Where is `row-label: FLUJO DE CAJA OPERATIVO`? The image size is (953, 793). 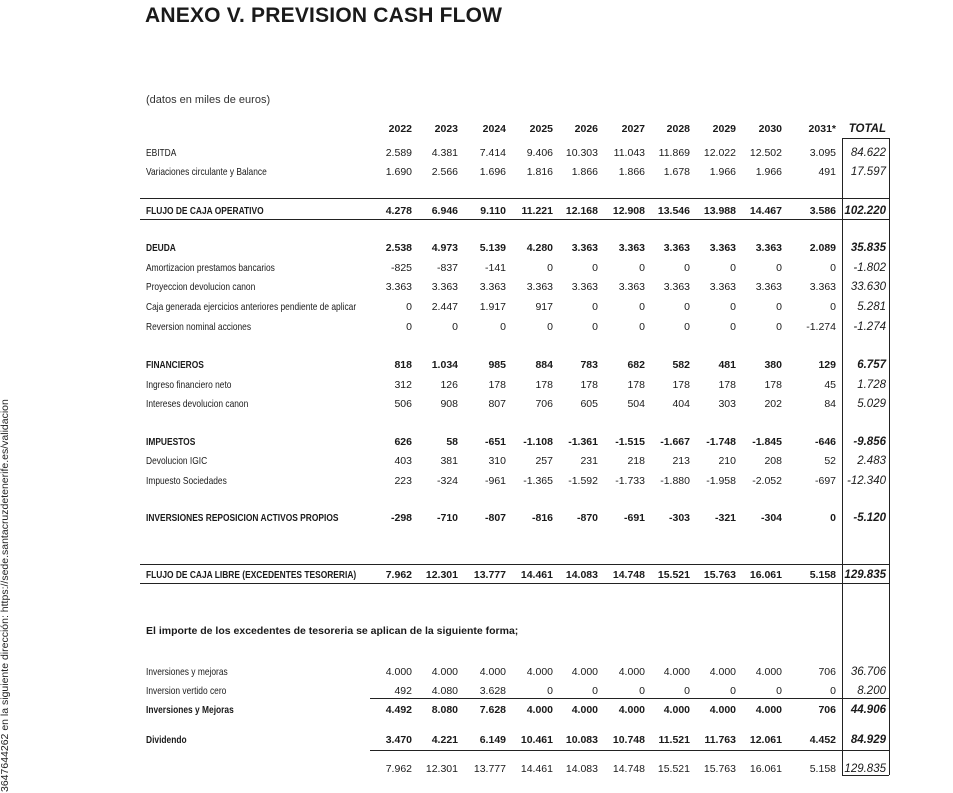
row-label: FLUJO DE CAJA OPERATIVO is located at coordinates (205, 211).